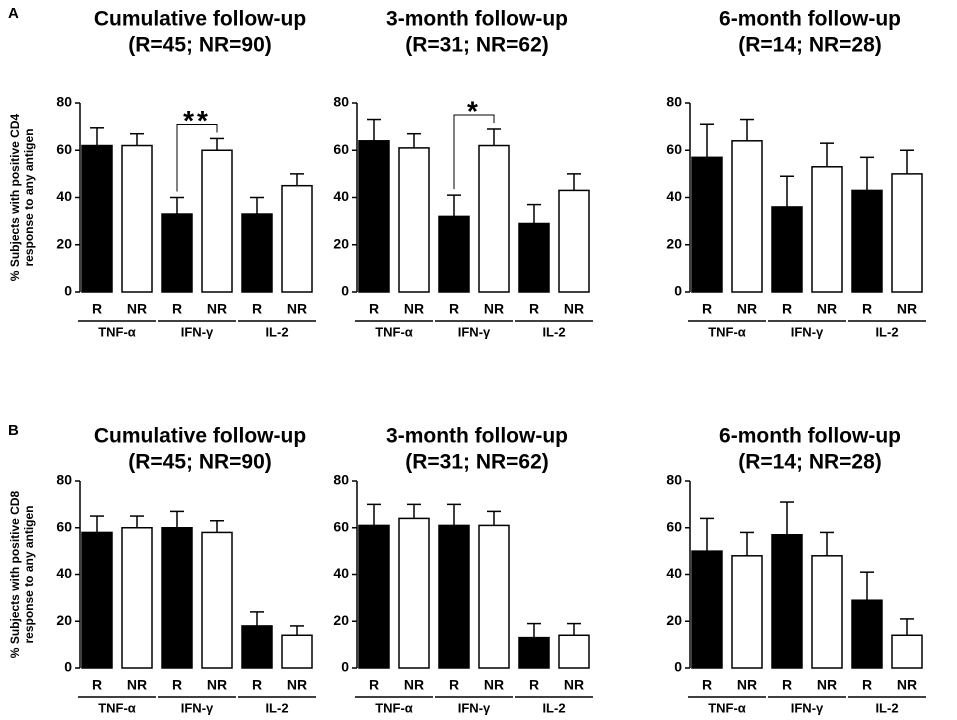  What do you see at coordinates (13, 13) in the screenshot?
I see `panel-label: A` at bounding box center [13, 13].